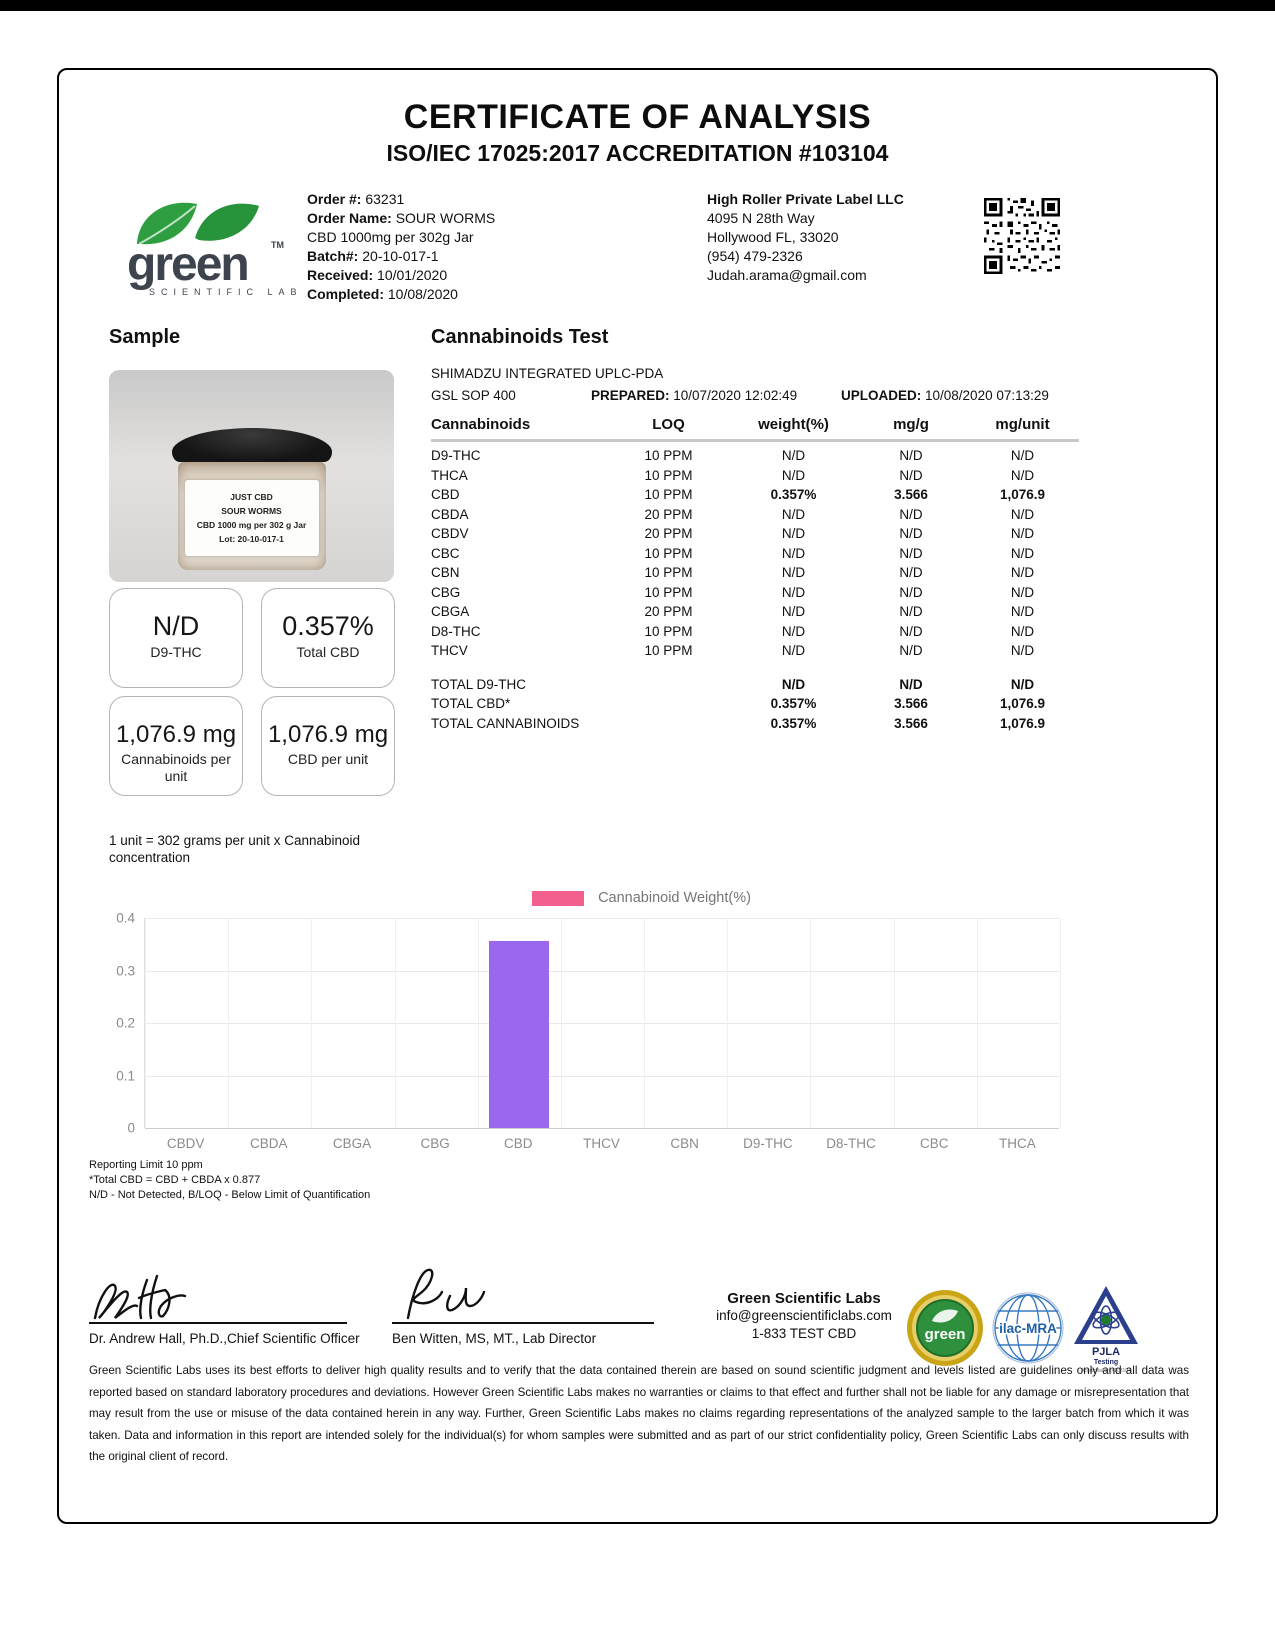  Describe the element at coordinates (352, 1143) in the screenshot. I see `x-tick-label: CBGA` at that location.